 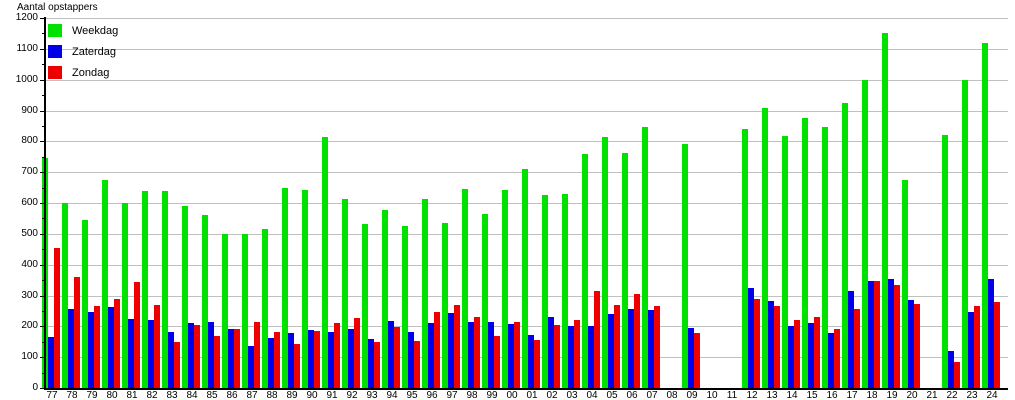 I want to click on y-axis-label-200: 200, so click(x=29, y=325).